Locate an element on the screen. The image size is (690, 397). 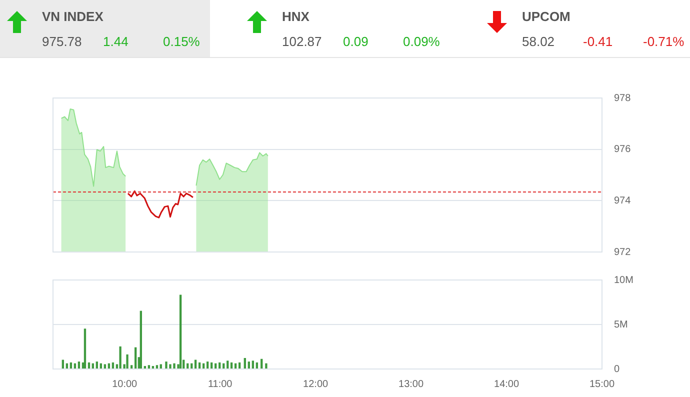
text: 975.78 is located at coordinates (62, 41).